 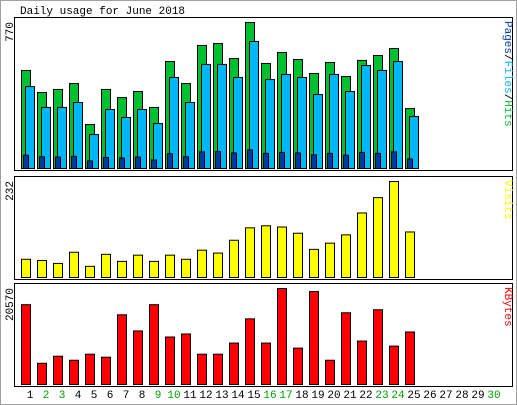 I want to click on y-tick-label: 232, so click(x=11, y=191).